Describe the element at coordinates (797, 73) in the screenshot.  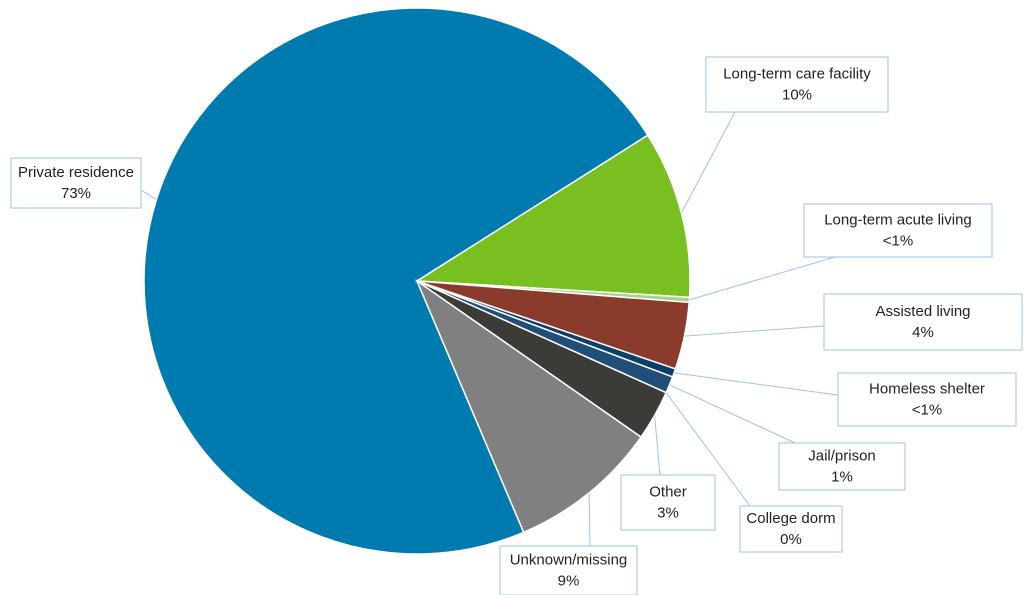
I see `slice-name: Long-term care facility` at that location.